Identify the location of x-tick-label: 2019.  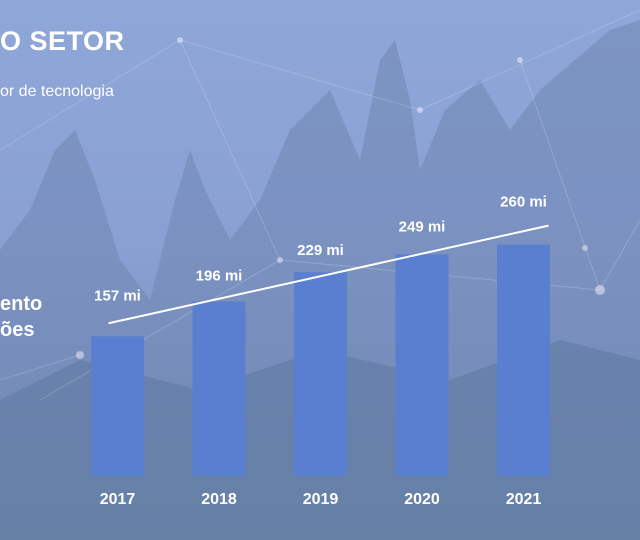
(321, 499).